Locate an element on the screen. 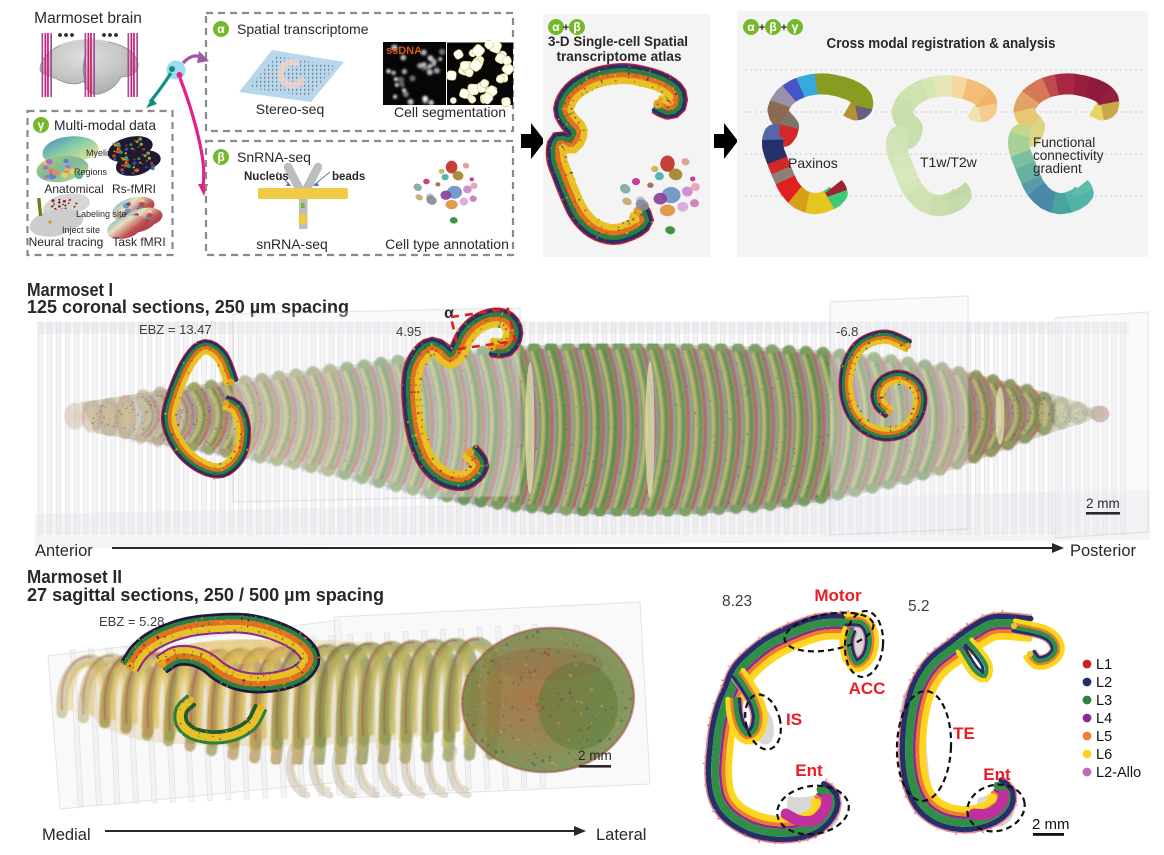 The image size is (1164, 855). svg-text: T1w/T2w is located at coordinates (949, 162).